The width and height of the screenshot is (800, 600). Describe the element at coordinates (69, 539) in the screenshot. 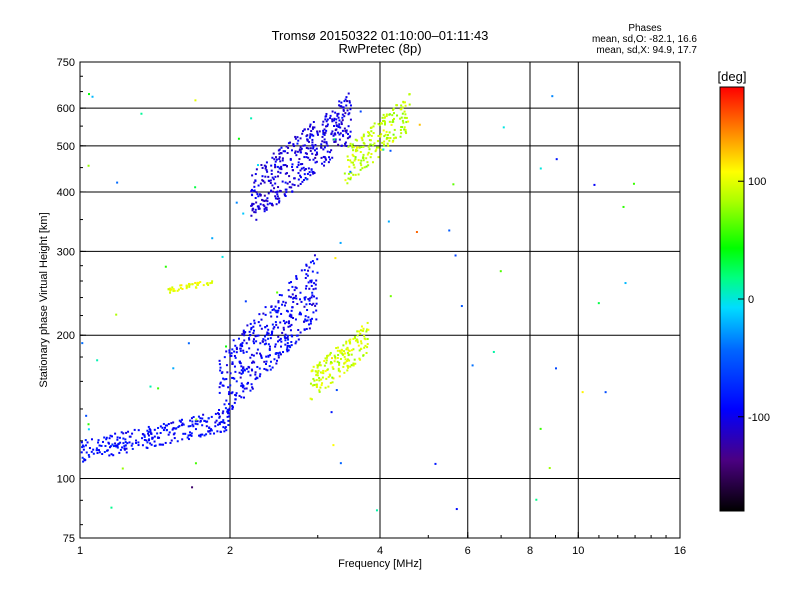

I see `y-tick-label: 75` at that location.